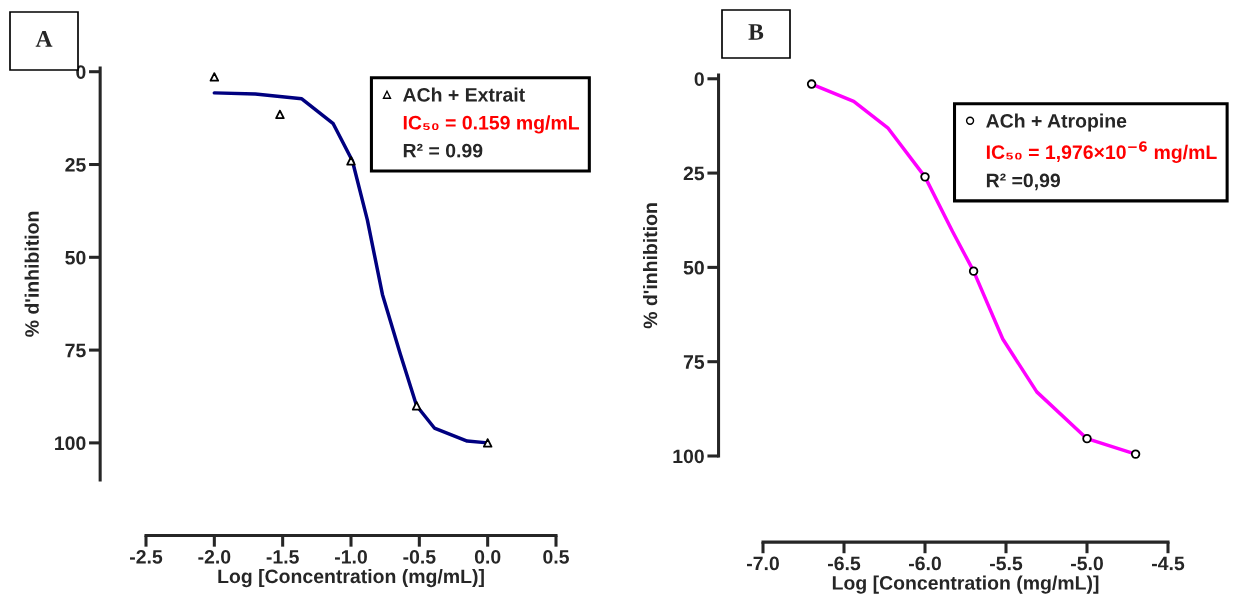 The image size is (1239, 608). I want to click on x-tick-label: -6.0, so click(925, 563).